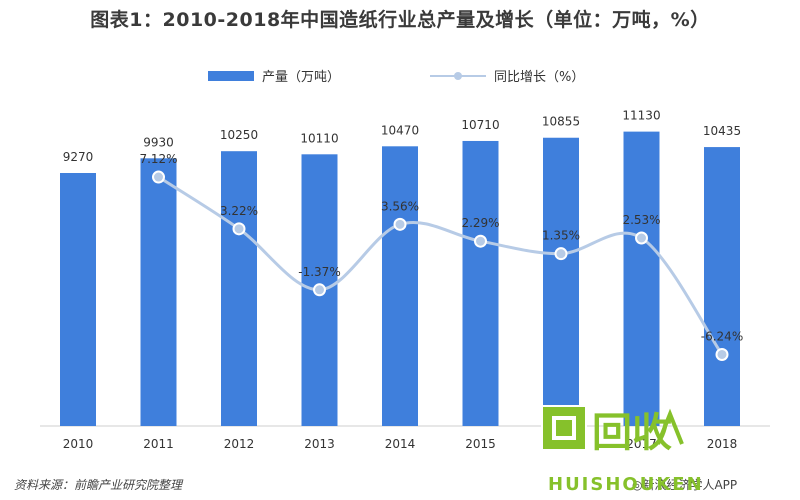 This screenshot has width=800, height=500. I want to click on watermark-logo: 回收, so click(612, 430).